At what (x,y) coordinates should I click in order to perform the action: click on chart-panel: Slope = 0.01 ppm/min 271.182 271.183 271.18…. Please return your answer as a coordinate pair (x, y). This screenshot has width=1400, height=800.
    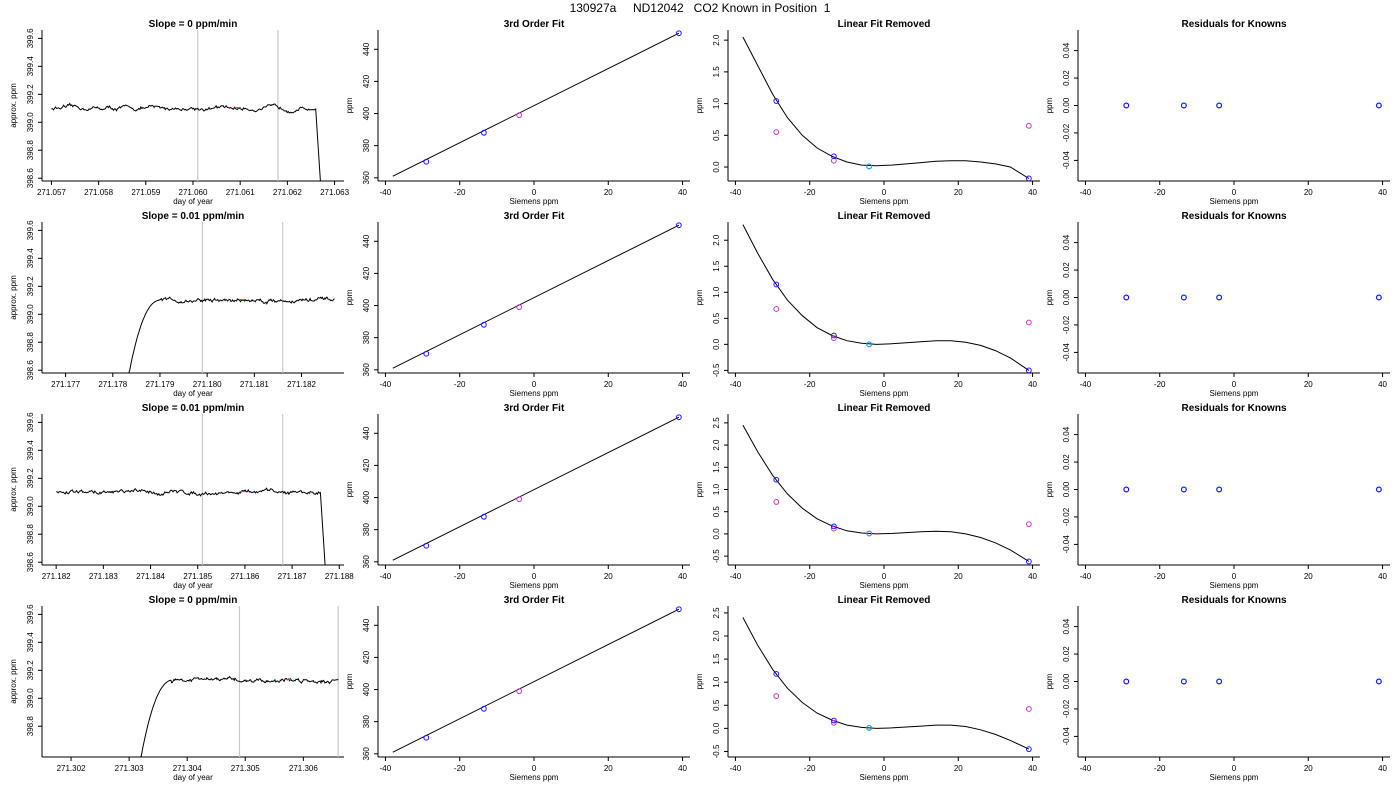
    Looking at the image, I should click on (181, 496).